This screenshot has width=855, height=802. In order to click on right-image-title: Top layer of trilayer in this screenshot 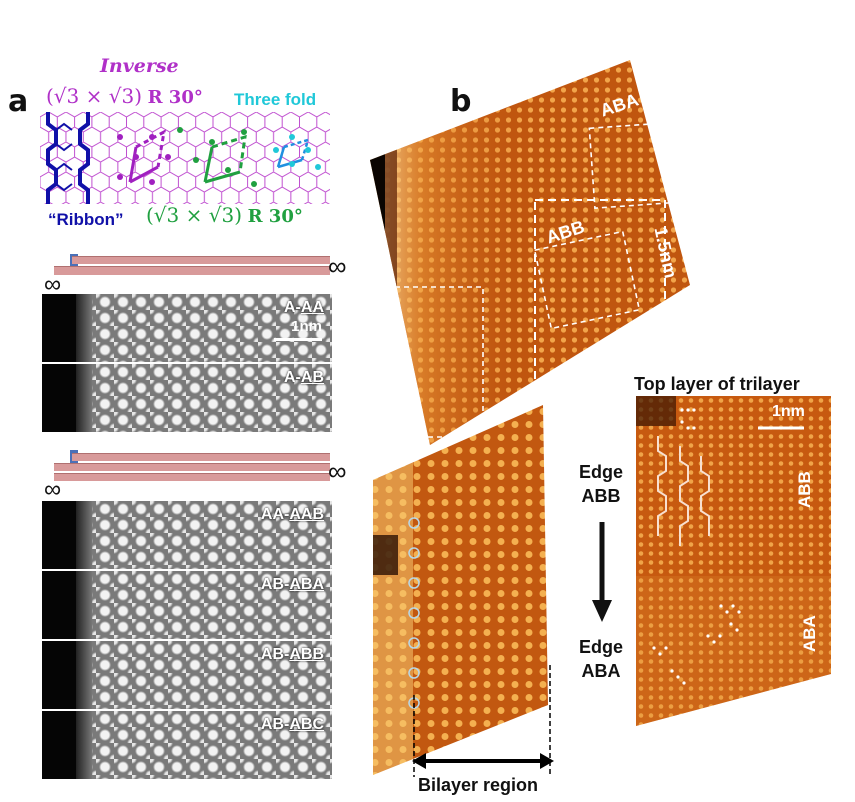, I will do `click(717, 384)`.